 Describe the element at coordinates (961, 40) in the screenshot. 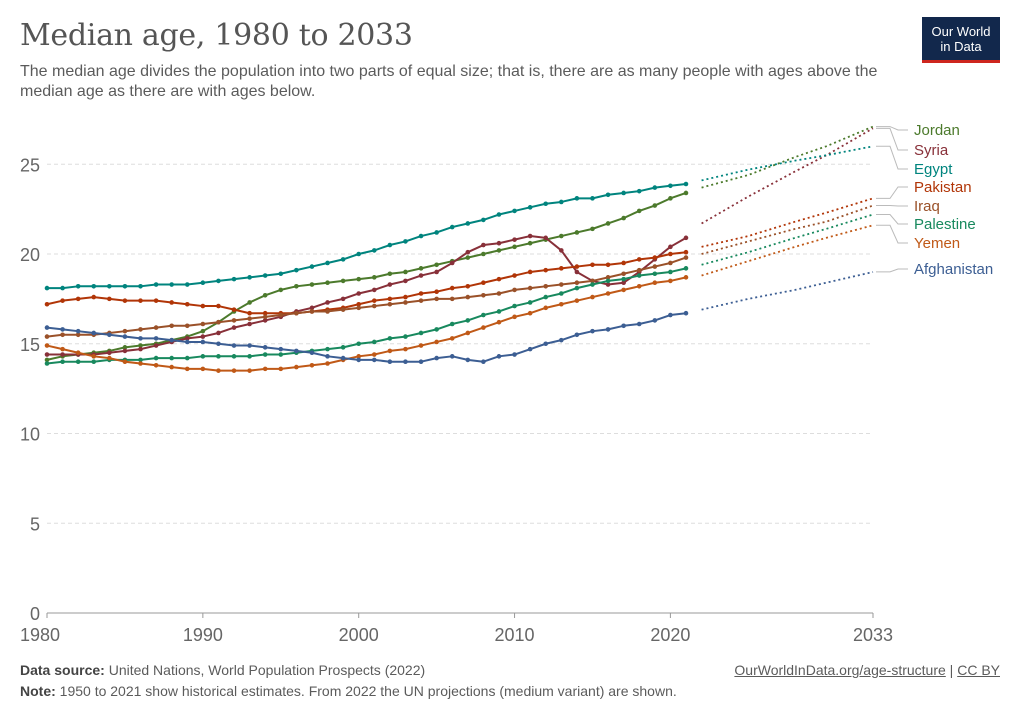

I see `owid-logo: Our World in Data` at that location.